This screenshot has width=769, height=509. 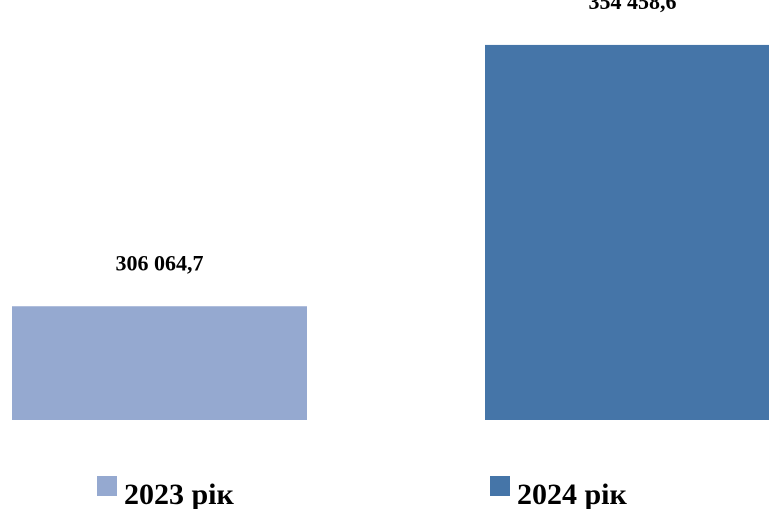 I want to click on legend-label-2: 2024 рік, so click(x=572, y=493).